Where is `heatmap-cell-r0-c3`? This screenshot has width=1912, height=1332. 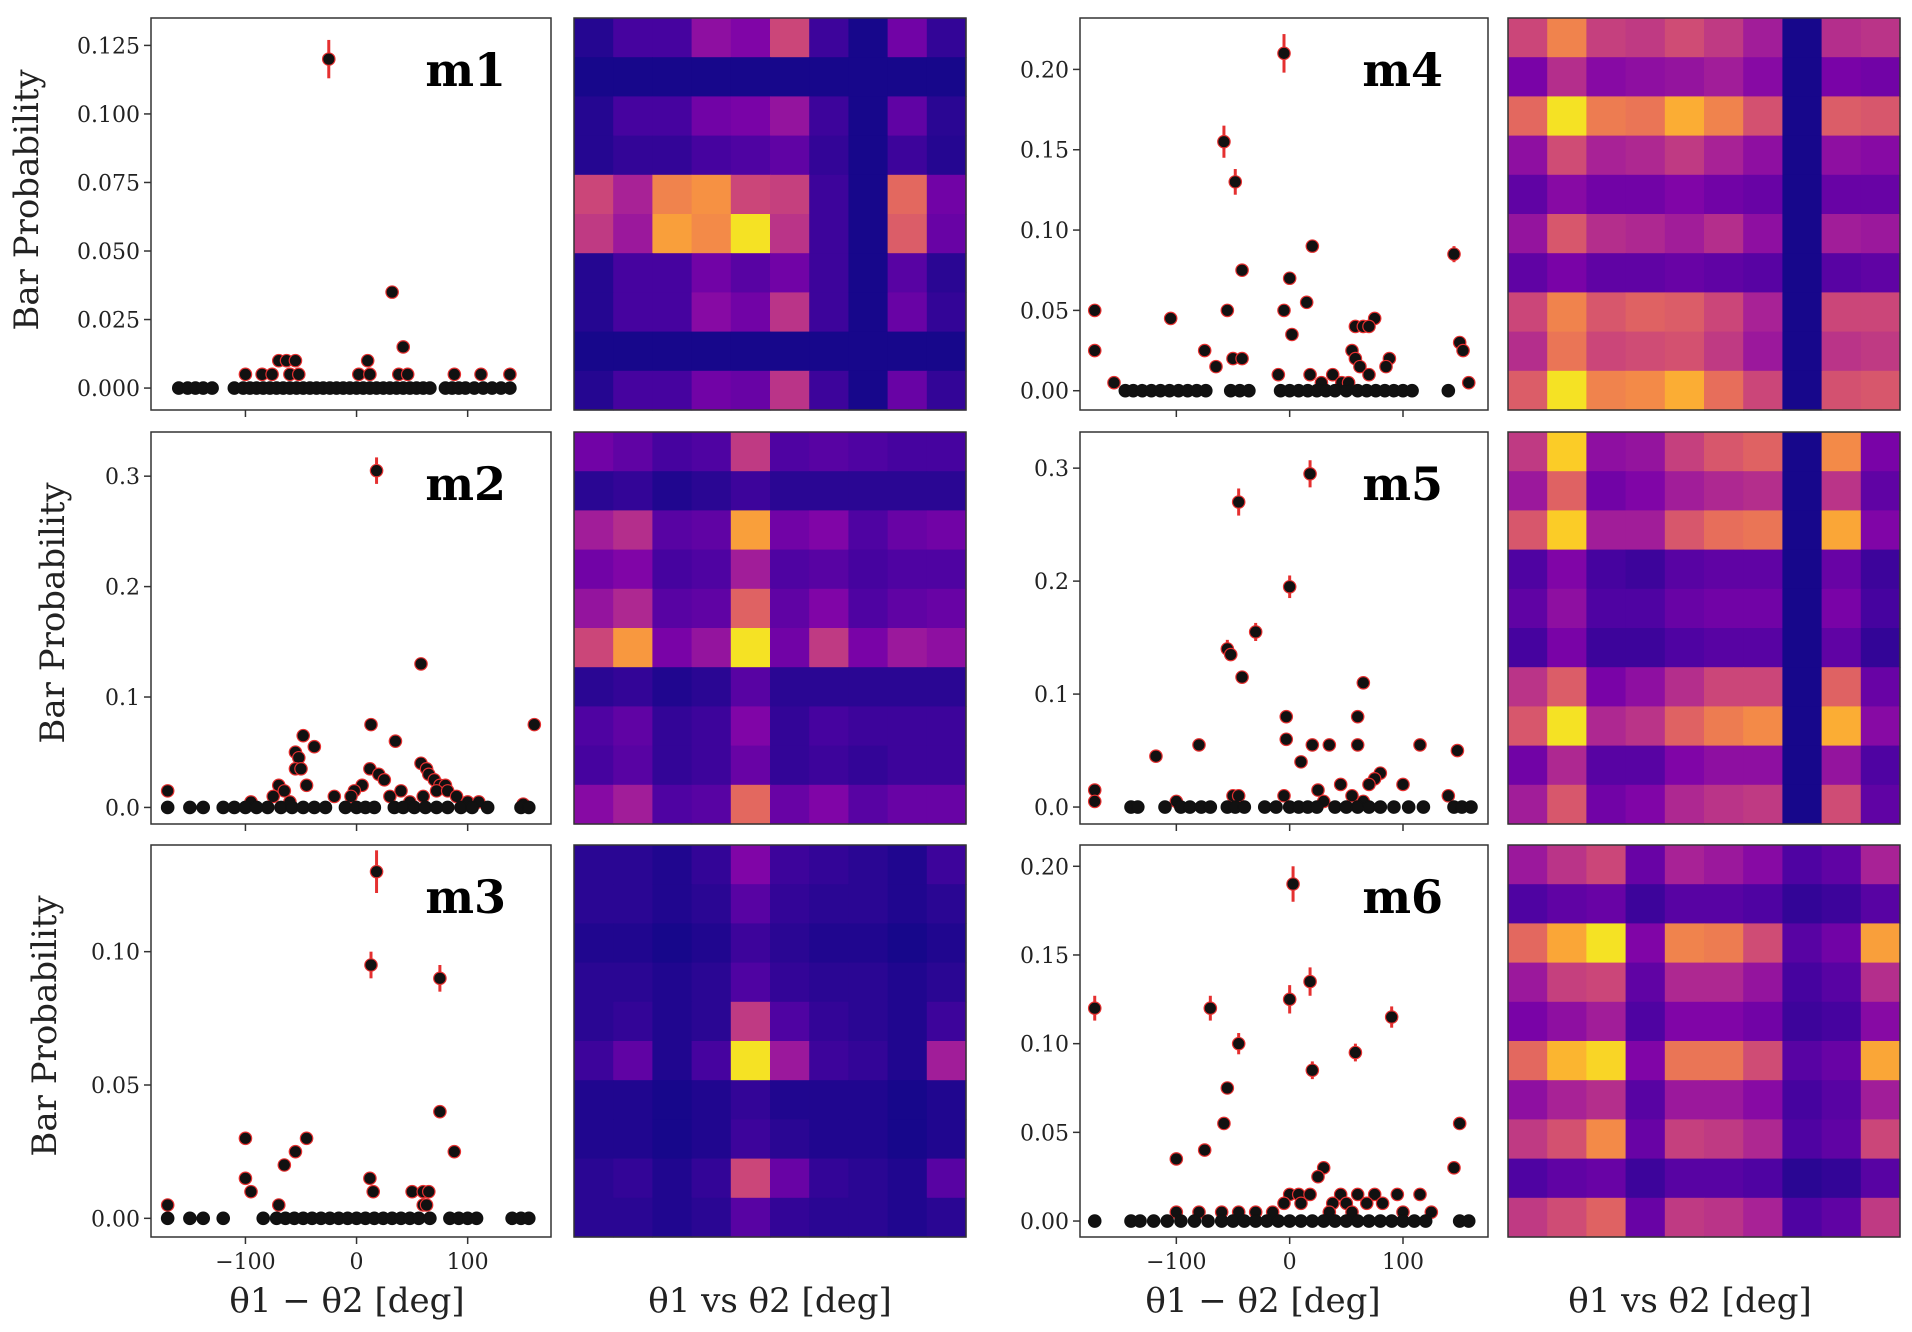 heatmap-cell-r0-c3 is located at coordinates (711, 865).